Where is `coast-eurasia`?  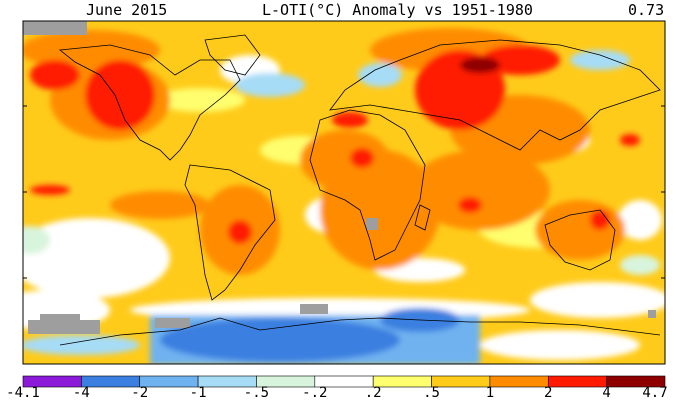
coast-eurasia is located at coordinates (495, 95).